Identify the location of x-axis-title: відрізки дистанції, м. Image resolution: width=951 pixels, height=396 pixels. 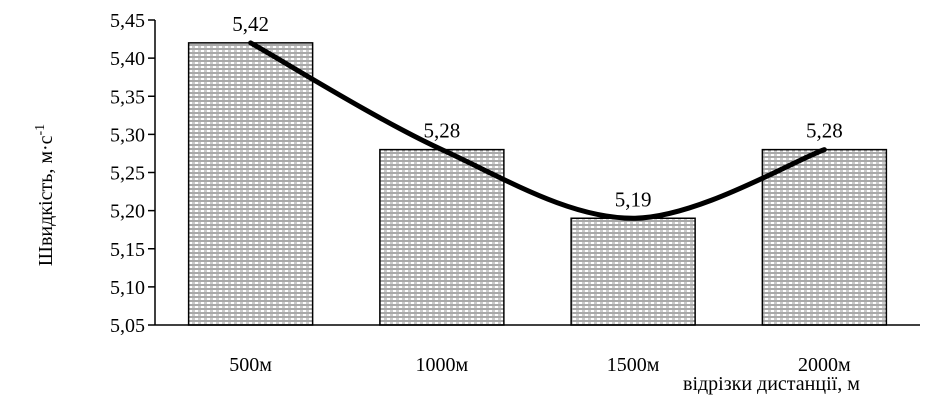
(771, 384).